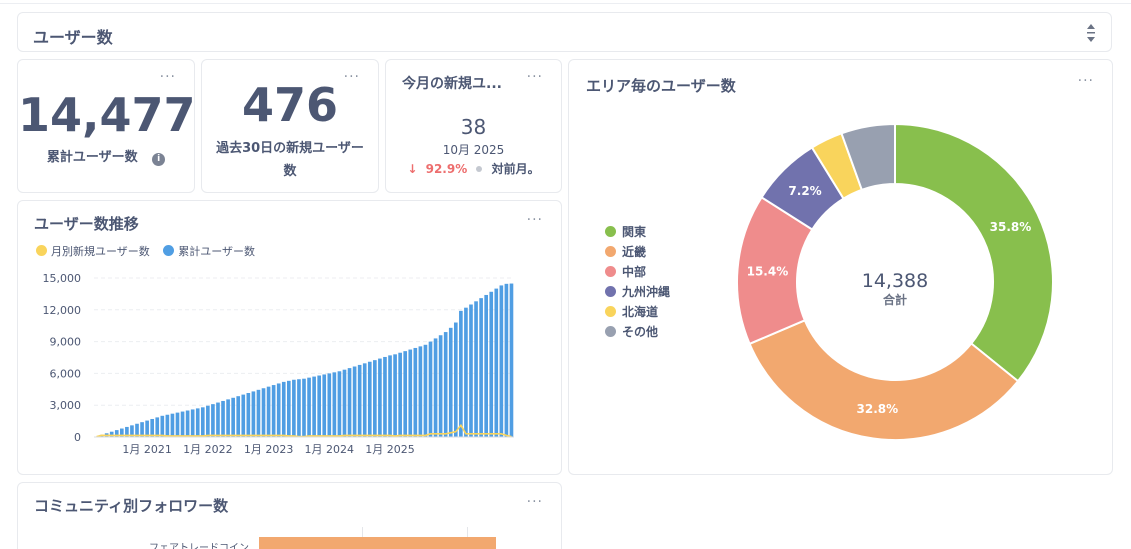 The height and width of the screenshot is (549, 1131). Describe the element at coordinates (377, 543) in the screenshot. I see `community-bar` at that location.